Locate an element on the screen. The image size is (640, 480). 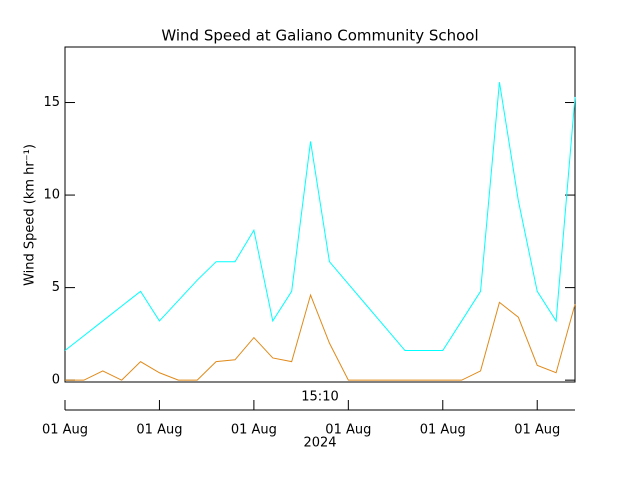
year-annotation: 2024 is located at coordinates (319, 443).